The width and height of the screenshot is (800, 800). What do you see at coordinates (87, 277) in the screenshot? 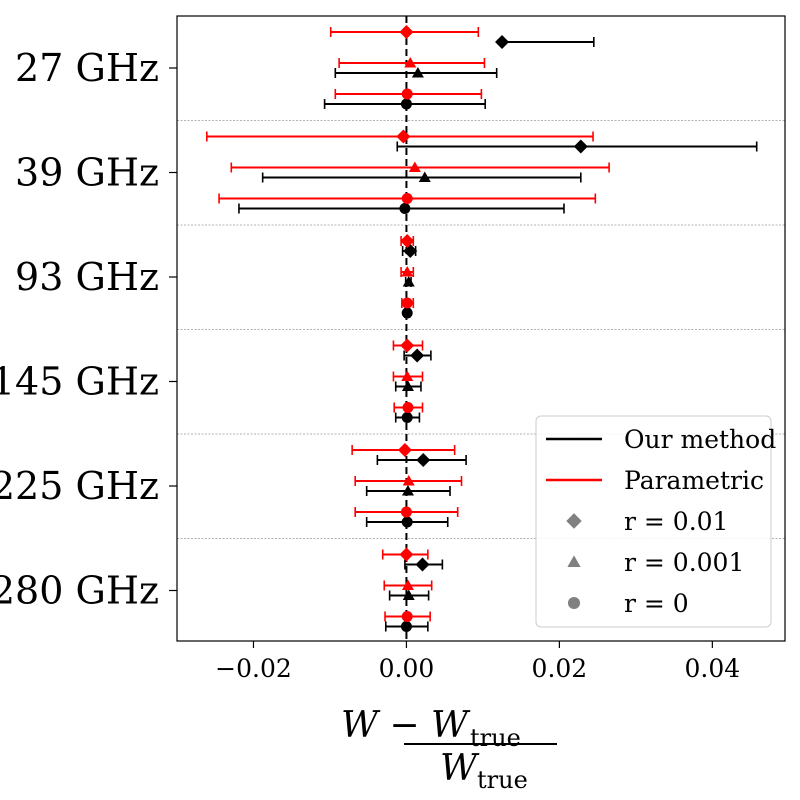
I see `y-tick-label: 93 GHz` at bounding box center [87, 277].